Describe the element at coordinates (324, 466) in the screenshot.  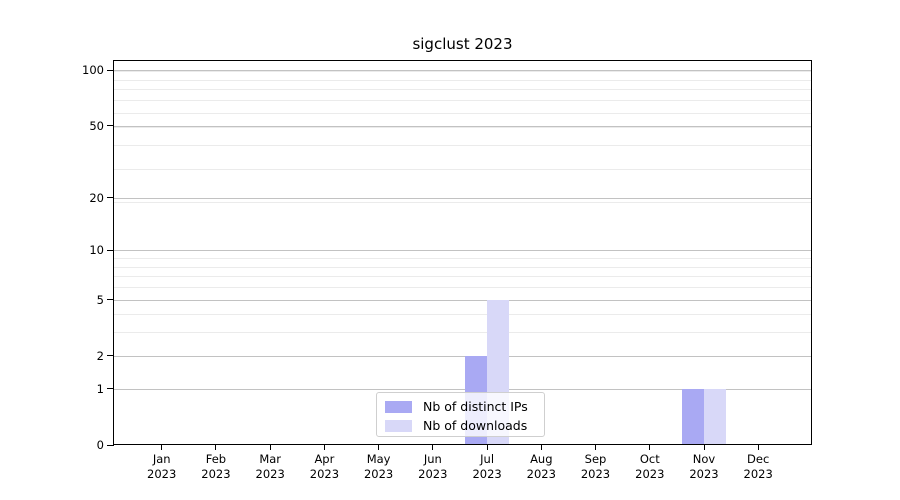
I see `x-tick-label: Apr 2023` at that location.